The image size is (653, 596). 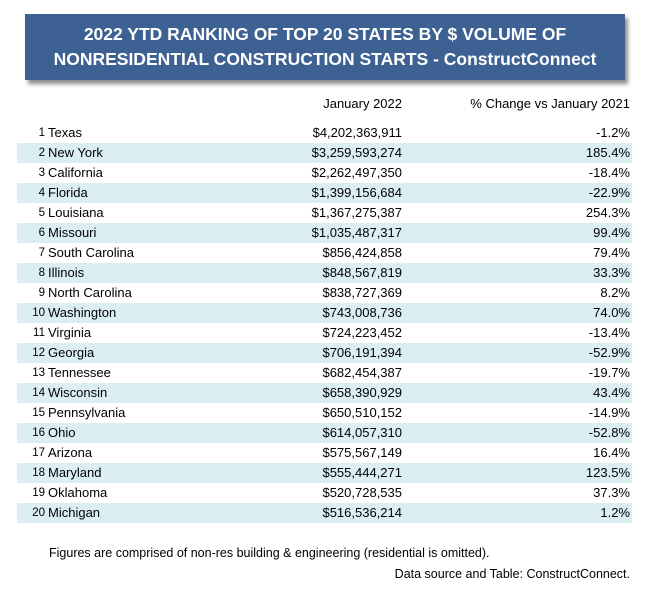 I want to click on value-cell: $575,567,149, so click(x=362, y=452).